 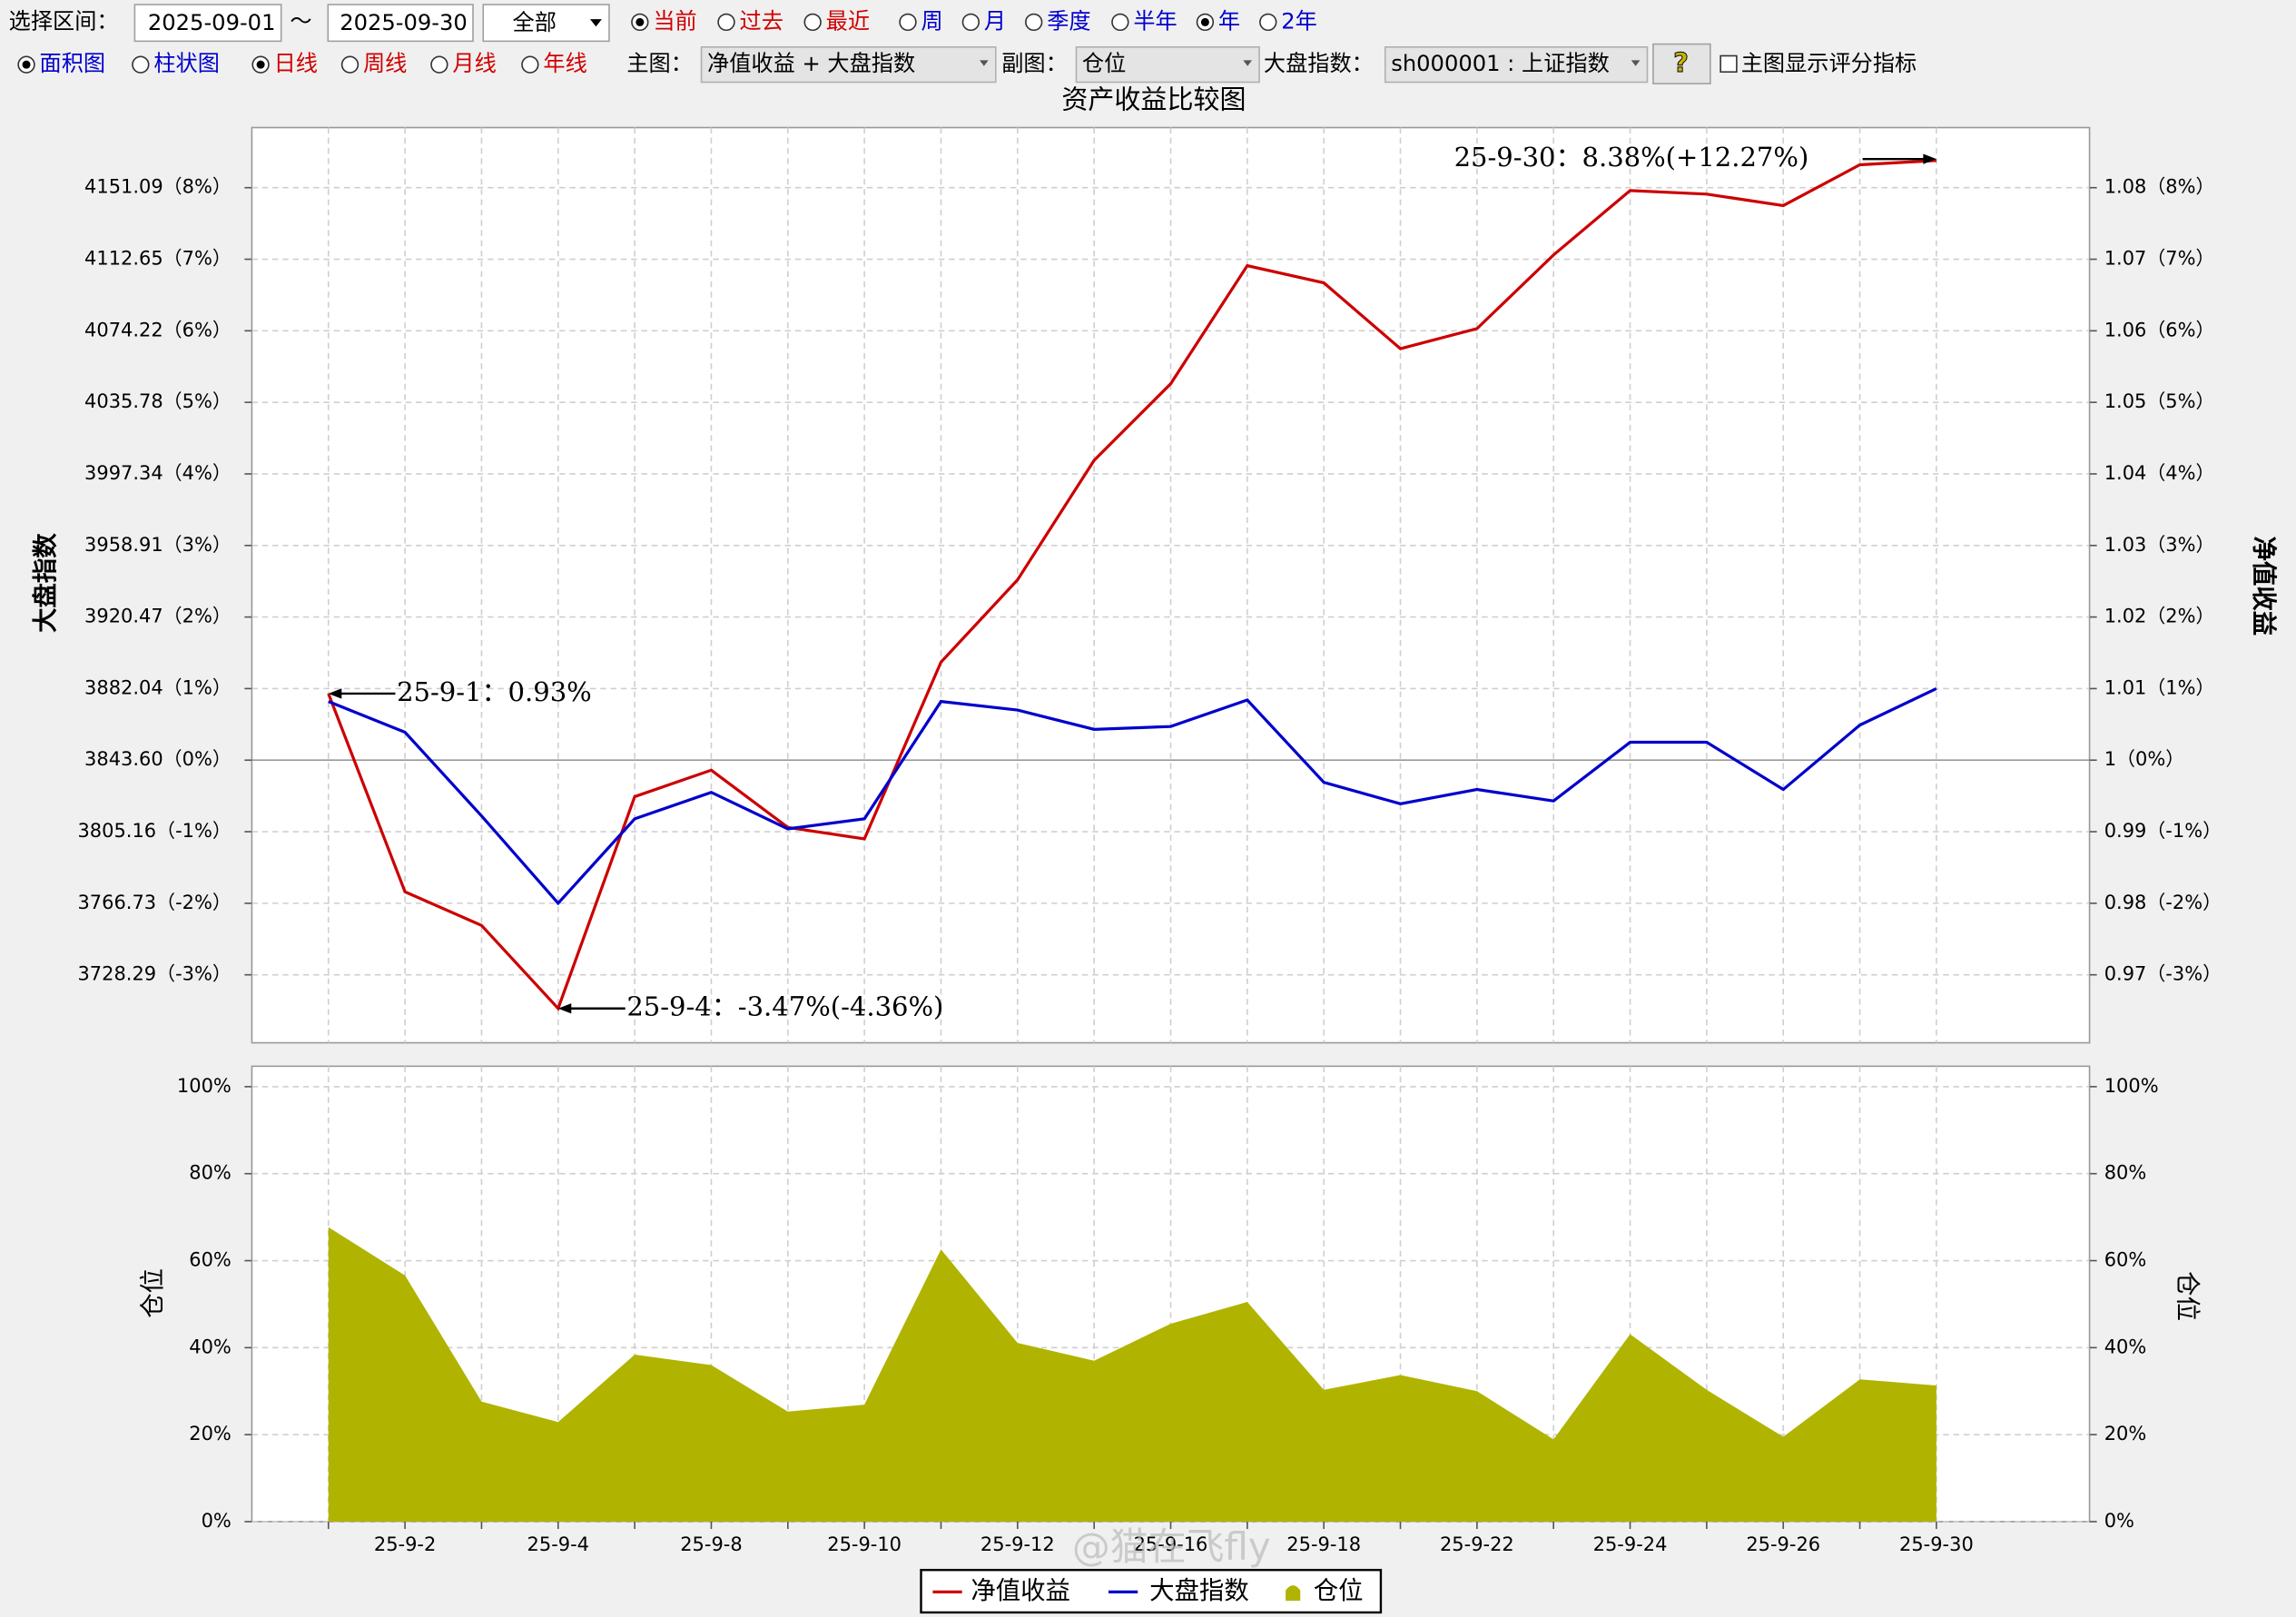 I want to click on sub-label: 副图：, so click(x=1034, y=63).